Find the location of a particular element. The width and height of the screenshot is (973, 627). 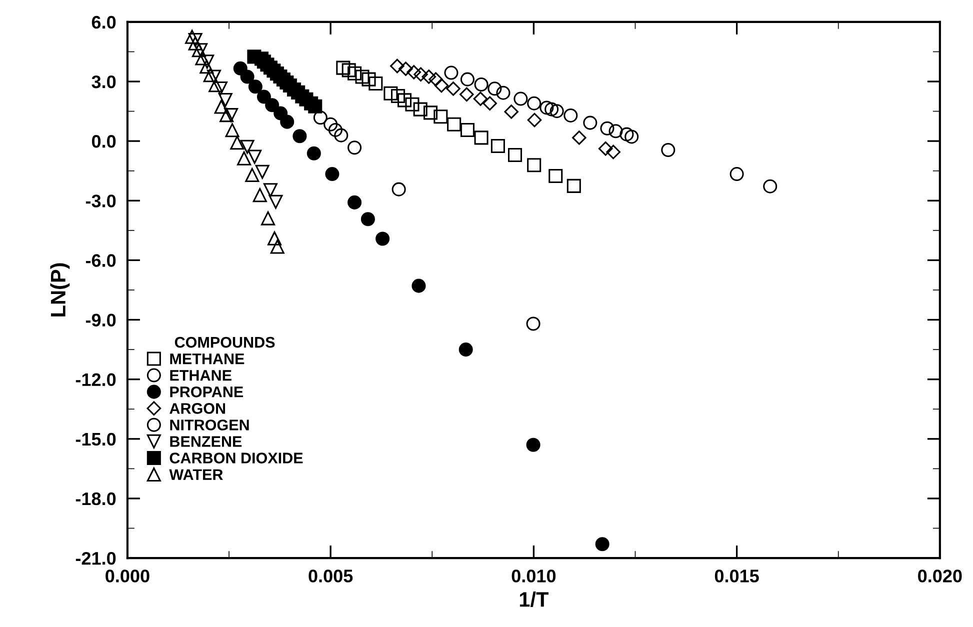

y-axis-title: LN(P) is located at coordinates (60, 289).